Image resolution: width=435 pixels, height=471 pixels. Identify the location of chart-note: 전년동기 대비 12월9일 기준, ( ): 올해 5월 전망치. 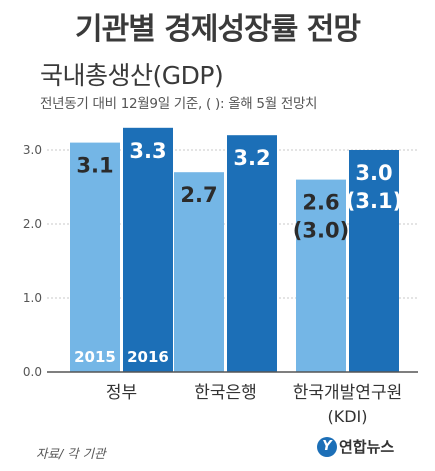
(179, 104).